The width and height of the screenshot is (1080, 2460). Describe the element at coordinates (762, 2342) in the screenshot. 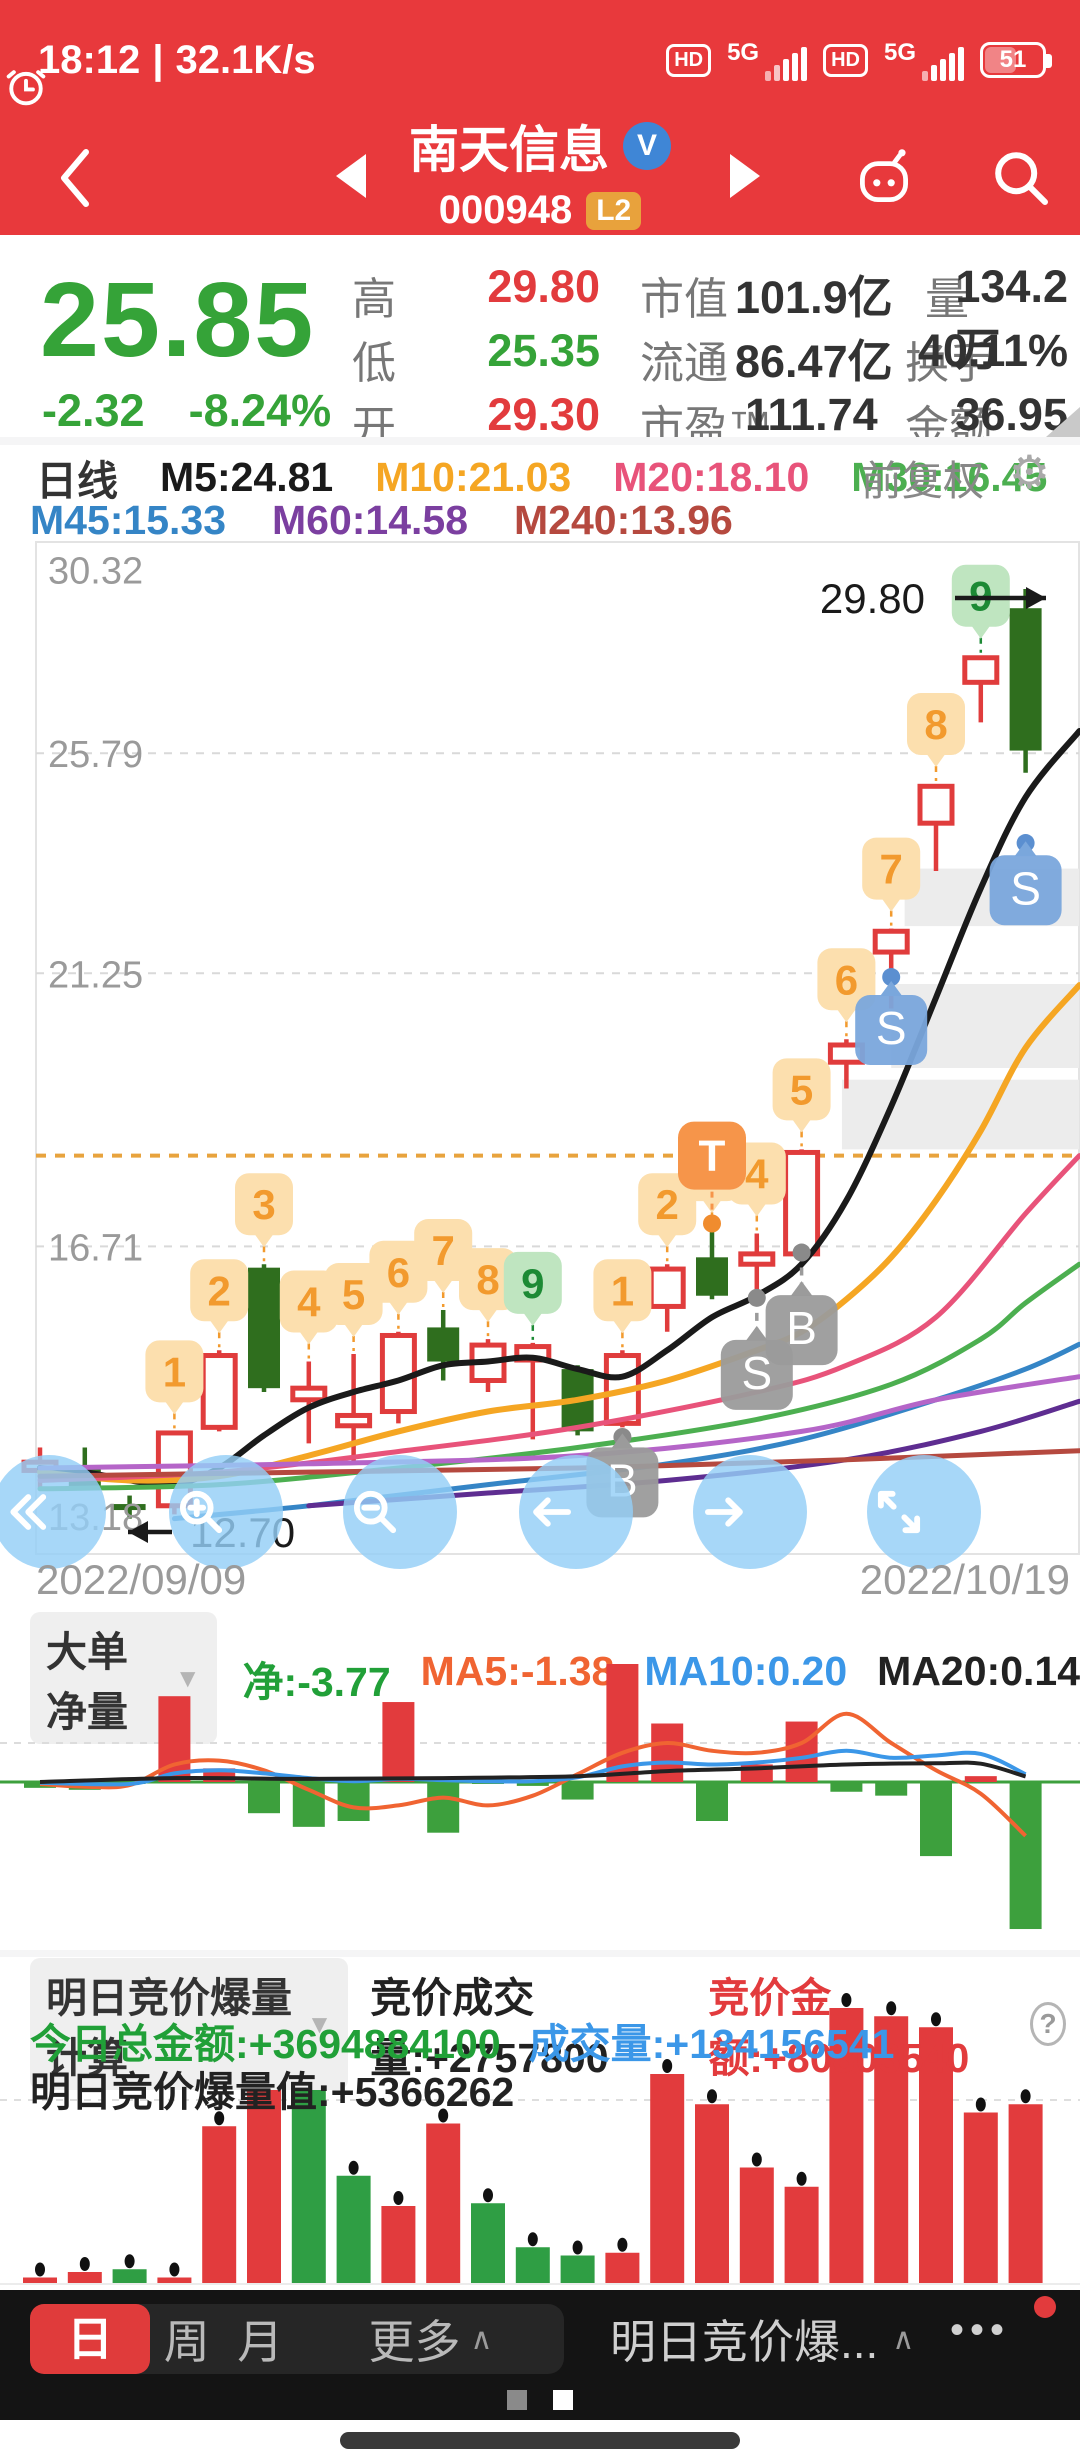

I see `tab-indicator-panel: 明日竞价爆... ∧` at that location.